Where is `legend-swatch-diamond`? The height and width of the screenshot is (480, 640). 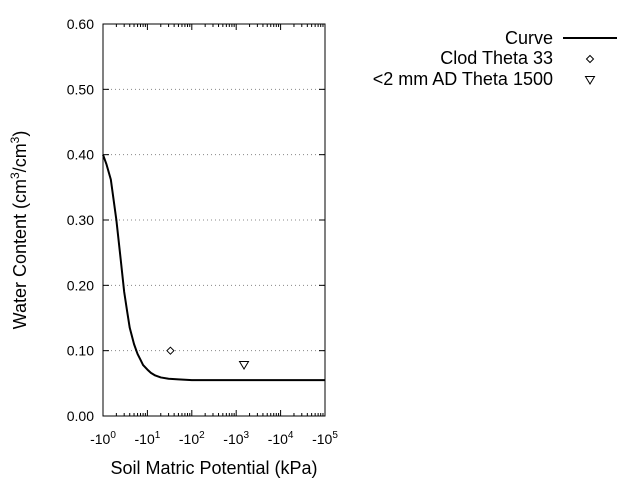 legend-swatch-diamond is located at coordinates (590, 59).